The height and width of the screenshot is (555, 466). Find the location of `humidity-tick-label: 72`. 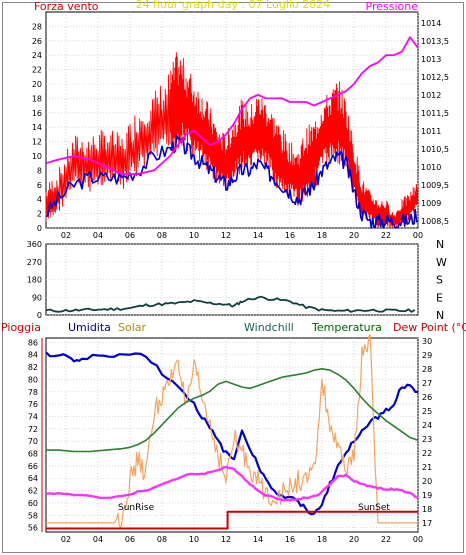

humidity-tick-label: 72 is located at coordinates (33, 429).